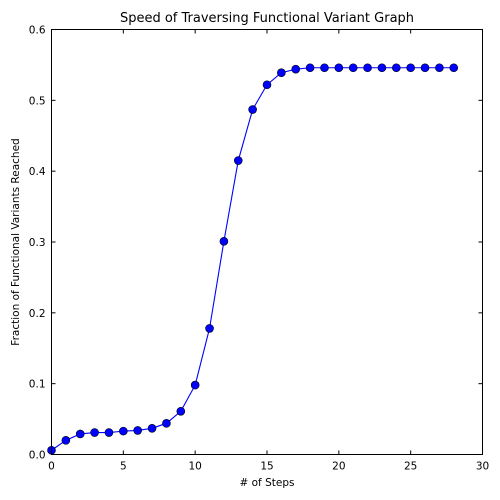 This screenshot has width=500, height=500. Describe the element at coordinates (194, 467) in the screenshot. I see `x-tick-label: 10` at that location.